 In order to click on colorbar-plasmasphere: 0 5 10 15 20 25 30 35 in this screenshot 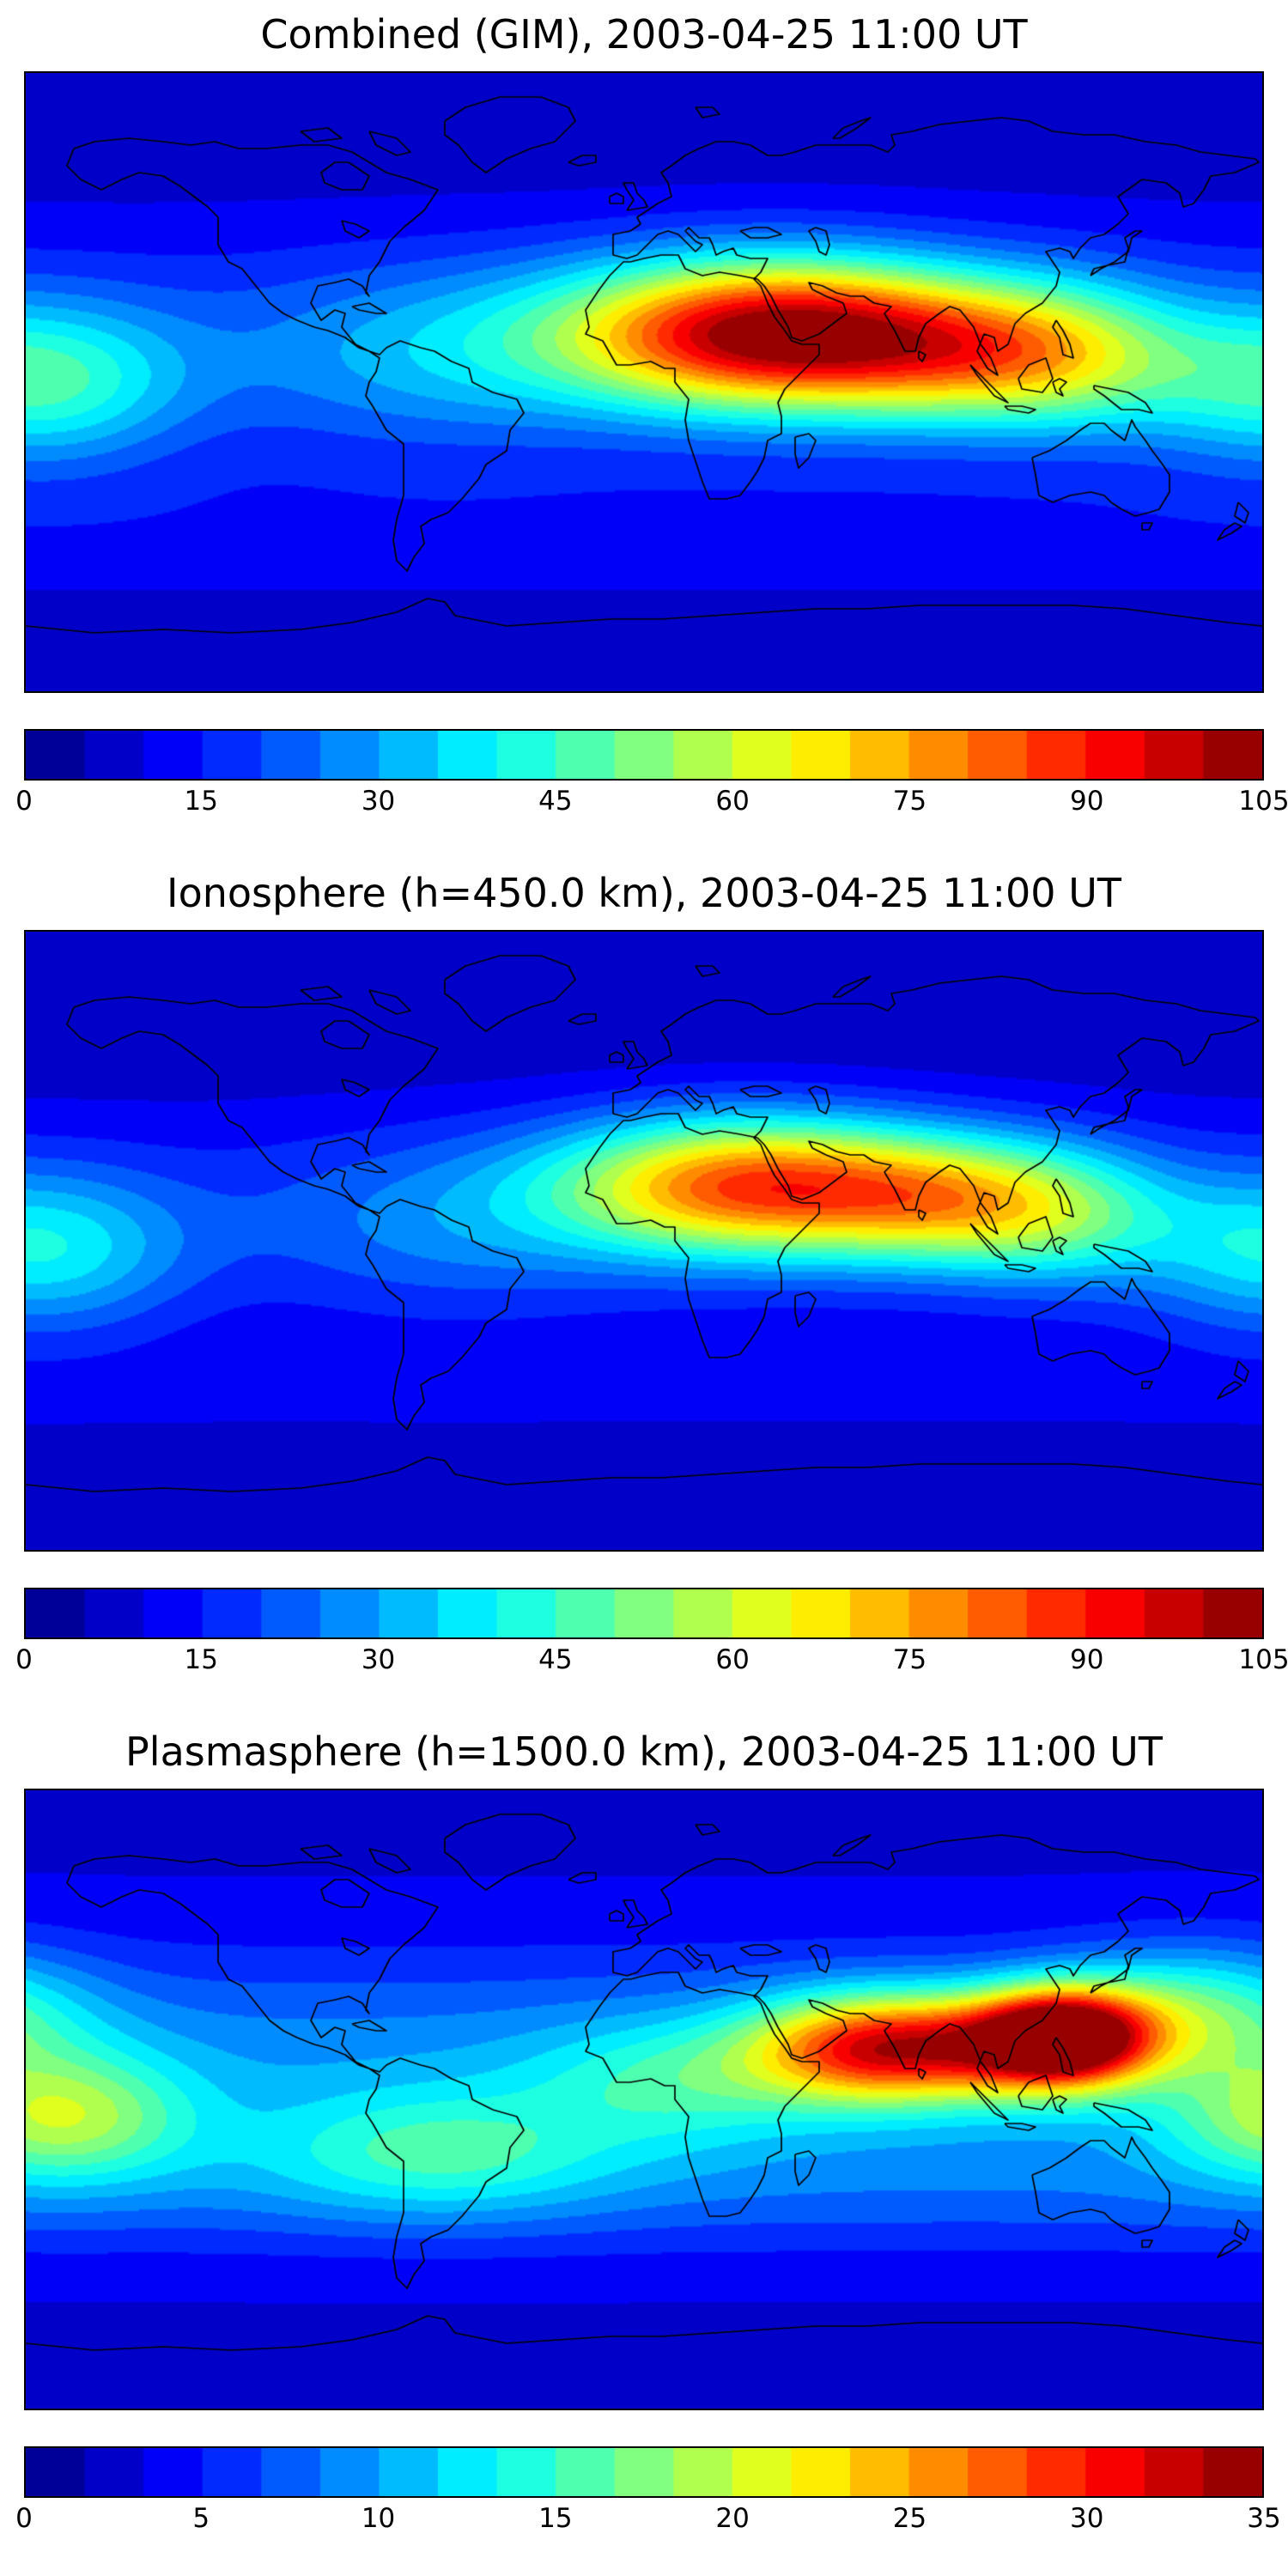, I will do `click(648, 2491)`.